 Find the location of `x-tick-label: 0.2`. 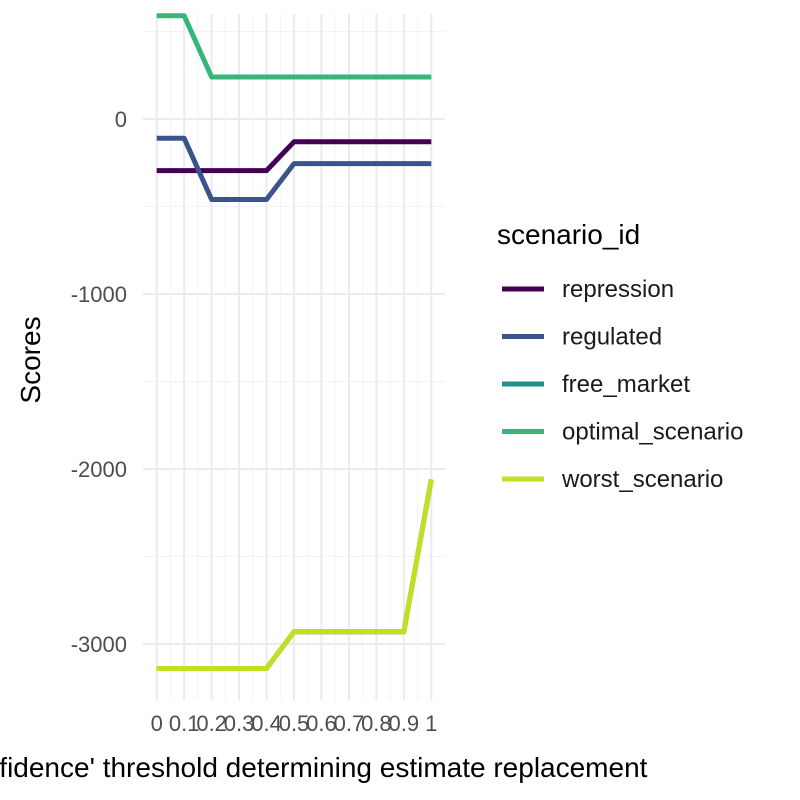

x-tick-label: 0.2 is located at coordinates (211, 723).